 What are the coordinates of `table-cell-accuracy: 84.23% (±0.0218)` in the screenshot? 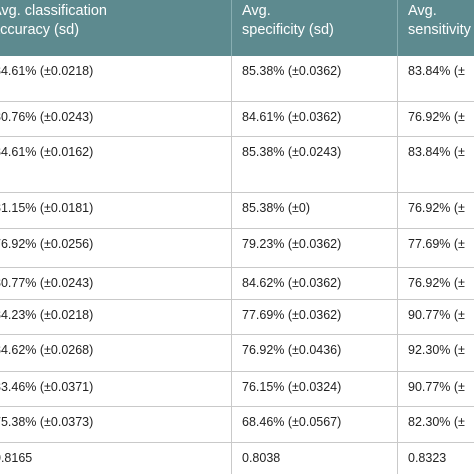 It's located at (116, 317).